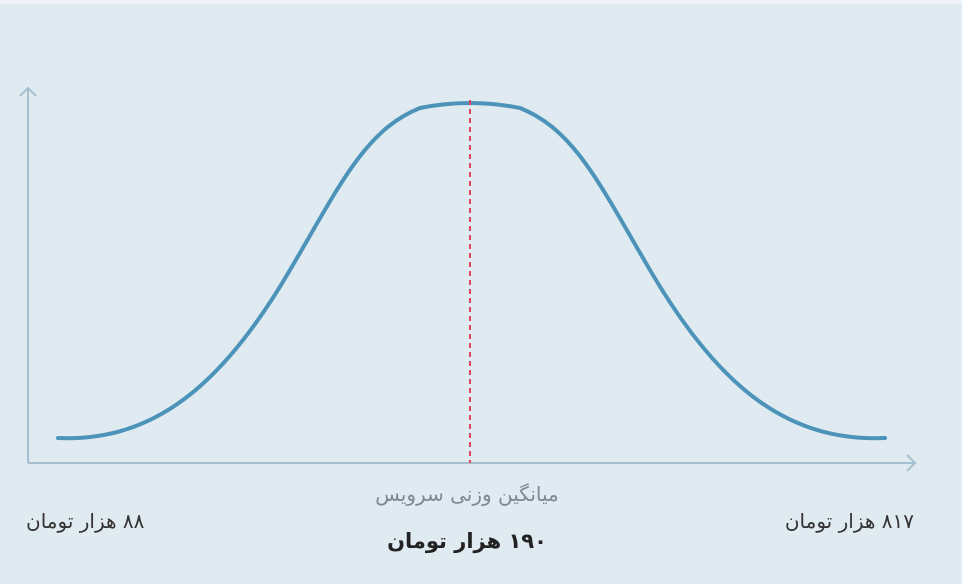  What do you see at coordinates (467, 494) in the screenshot?
I see `mean-caption: میانگین وزنی سرویس` at bounding box center [467, 494].